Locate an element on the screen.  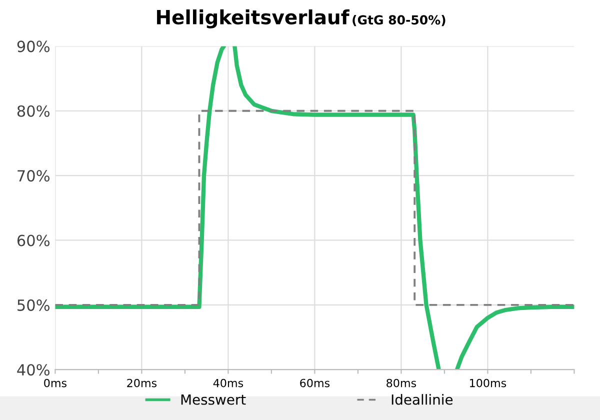
legend-label: Messwert is located at coordinates (213, 399).